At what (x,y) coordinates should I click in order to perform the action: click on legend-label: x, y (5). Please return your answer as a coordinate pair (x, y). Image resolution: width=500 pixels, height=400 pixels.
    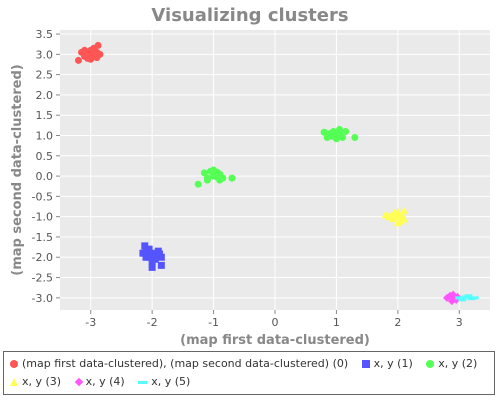
    Looking at the image, I should click on (171, 381).